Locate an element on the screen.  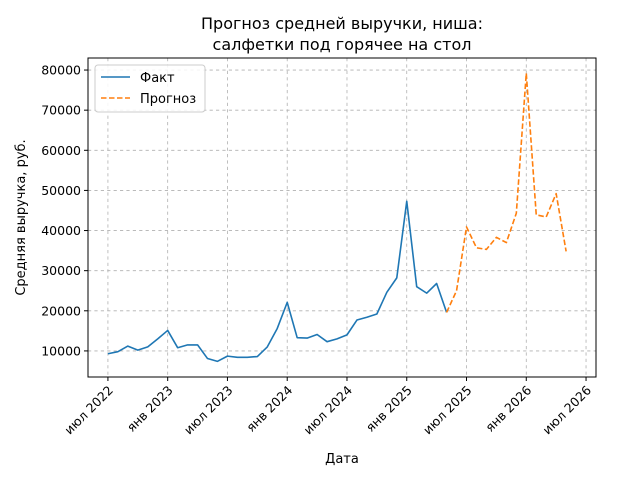
y-tick-label: 50000 is located at coordinates (61, 190).